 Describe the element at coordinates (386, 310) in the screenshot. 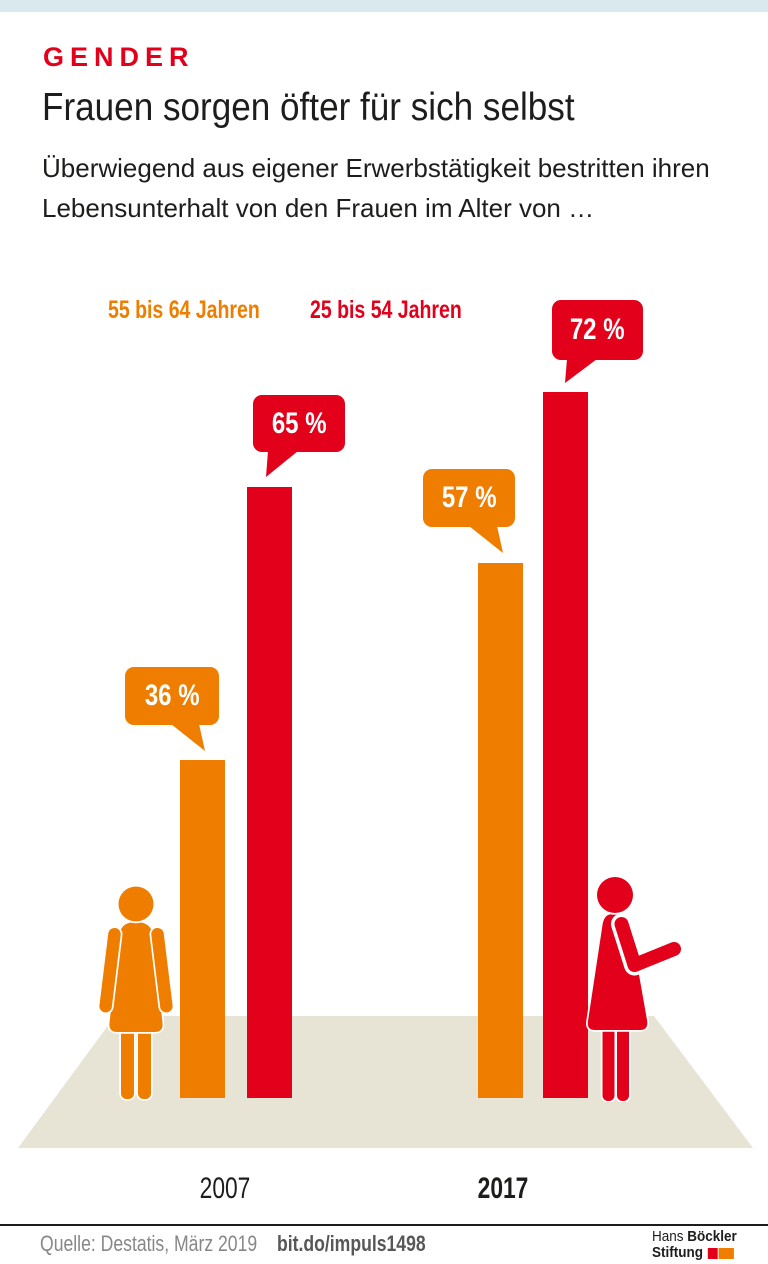

I see `legend-item-25-54: 25 bis 54 Jahren` at that location.